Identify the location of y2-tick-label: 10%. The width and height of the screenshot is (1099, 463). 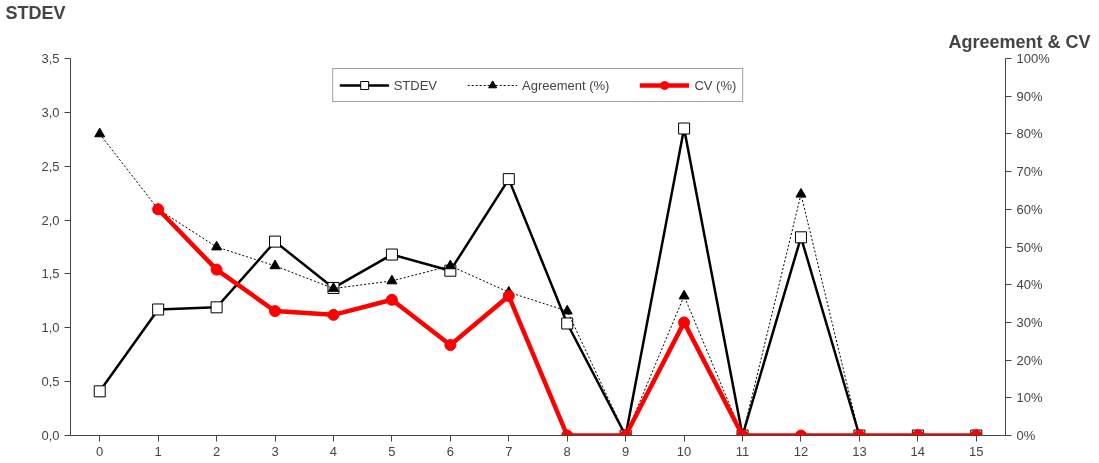
(1029, 398).